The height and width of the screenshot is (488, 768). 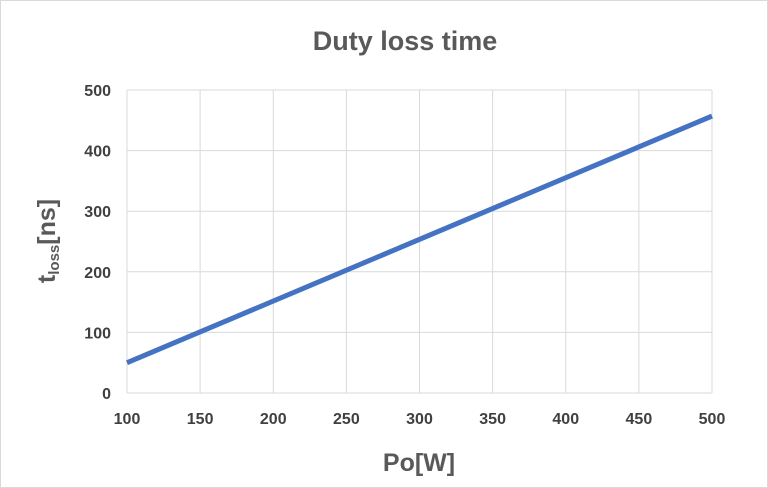 What do you see at coordinates (97, 91) in the screenshot?
I see `y-tick-label: 500` at bounding box center [97, 91].